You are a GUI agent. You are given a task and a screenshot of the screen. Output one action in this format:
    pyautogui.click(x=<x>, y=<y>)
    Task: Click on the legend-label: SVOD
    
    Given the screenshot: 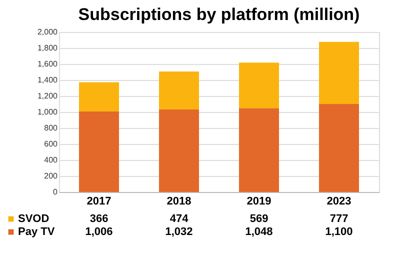 What is the action you would take?
    pyautogui.click(x=34, y=219)
    